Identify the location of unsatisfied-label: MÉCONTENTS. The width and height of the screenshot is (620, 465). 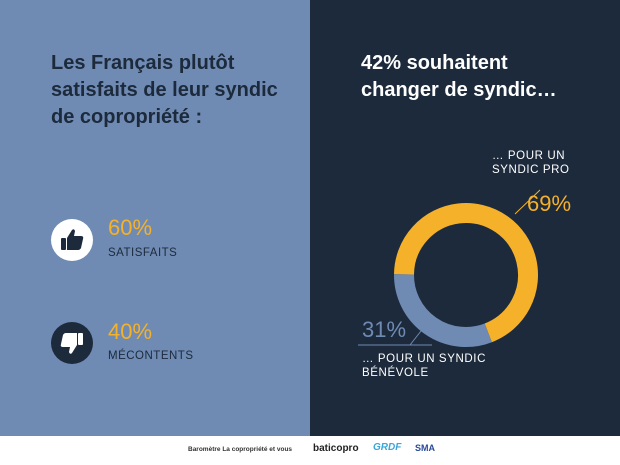
(151, 356).